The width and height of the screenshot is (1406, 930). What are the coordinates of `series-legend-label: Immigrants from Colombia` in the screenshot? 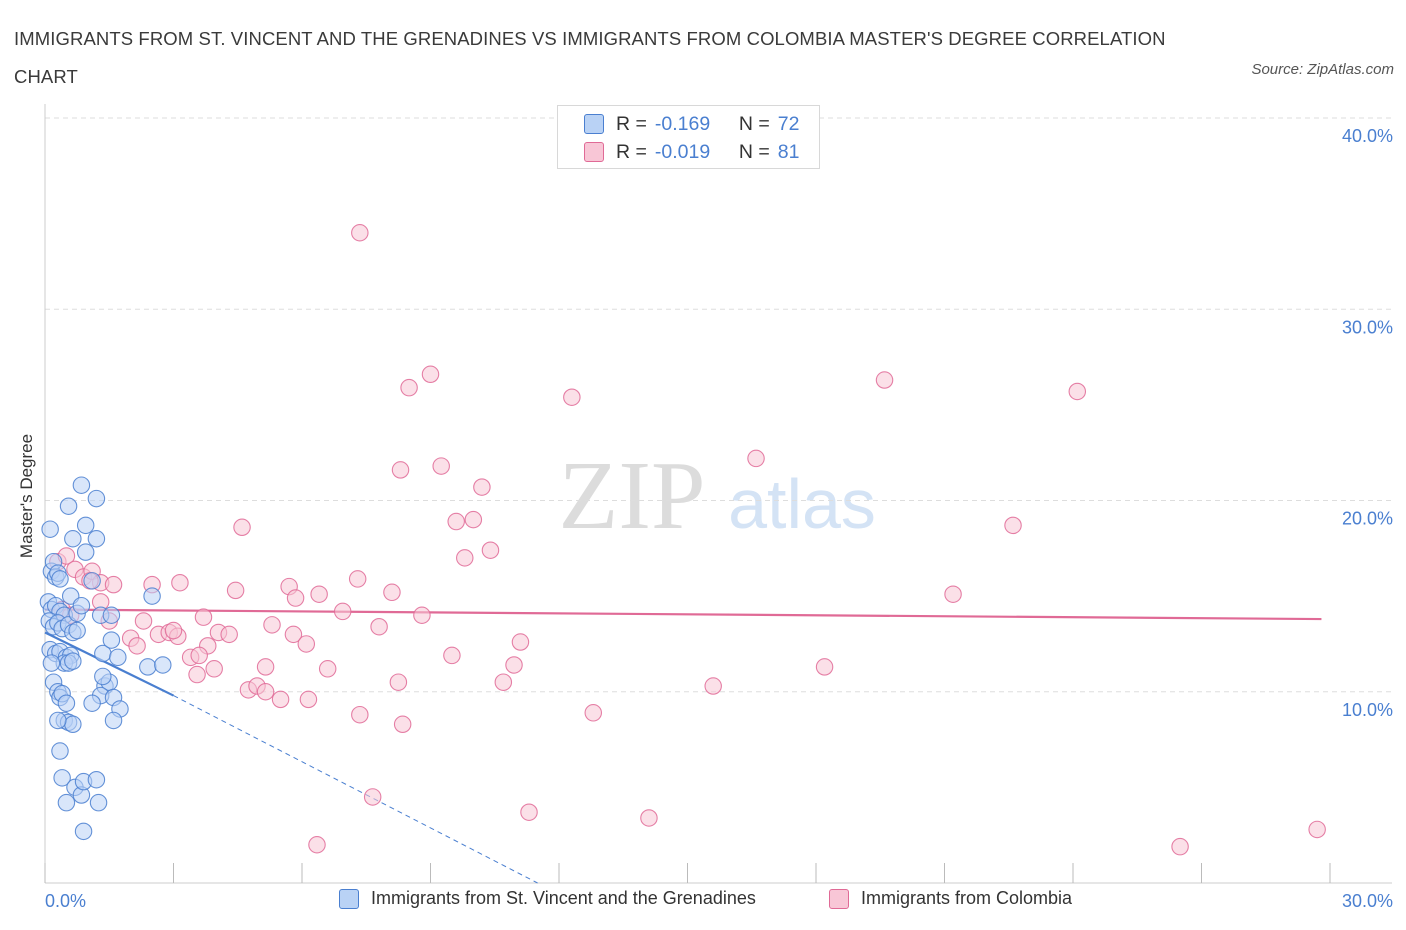 It's located at (967, 898).